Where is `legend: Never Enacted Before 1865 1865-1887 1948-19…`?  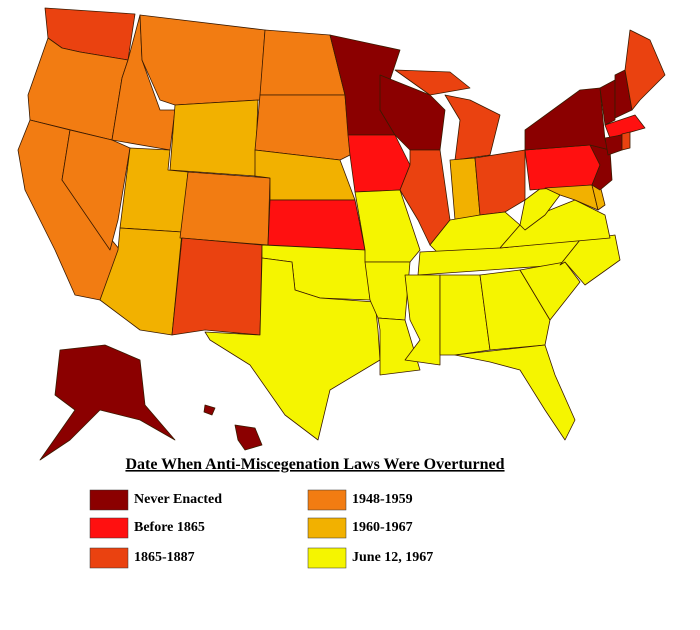 legend: Never Enacted Before 1865 1865-1887 1948-19… is located at coordinates (261, 529).